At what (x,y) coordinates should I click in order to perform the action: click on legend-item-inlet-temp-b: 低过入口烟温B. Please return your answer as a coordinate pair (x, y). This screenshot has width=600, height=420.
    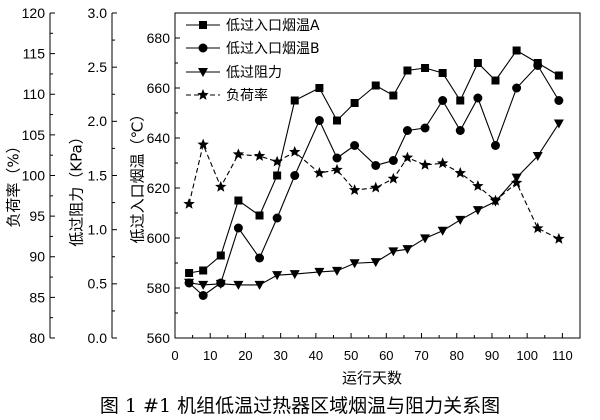
    Looking at the image, I should click on (253, 49).